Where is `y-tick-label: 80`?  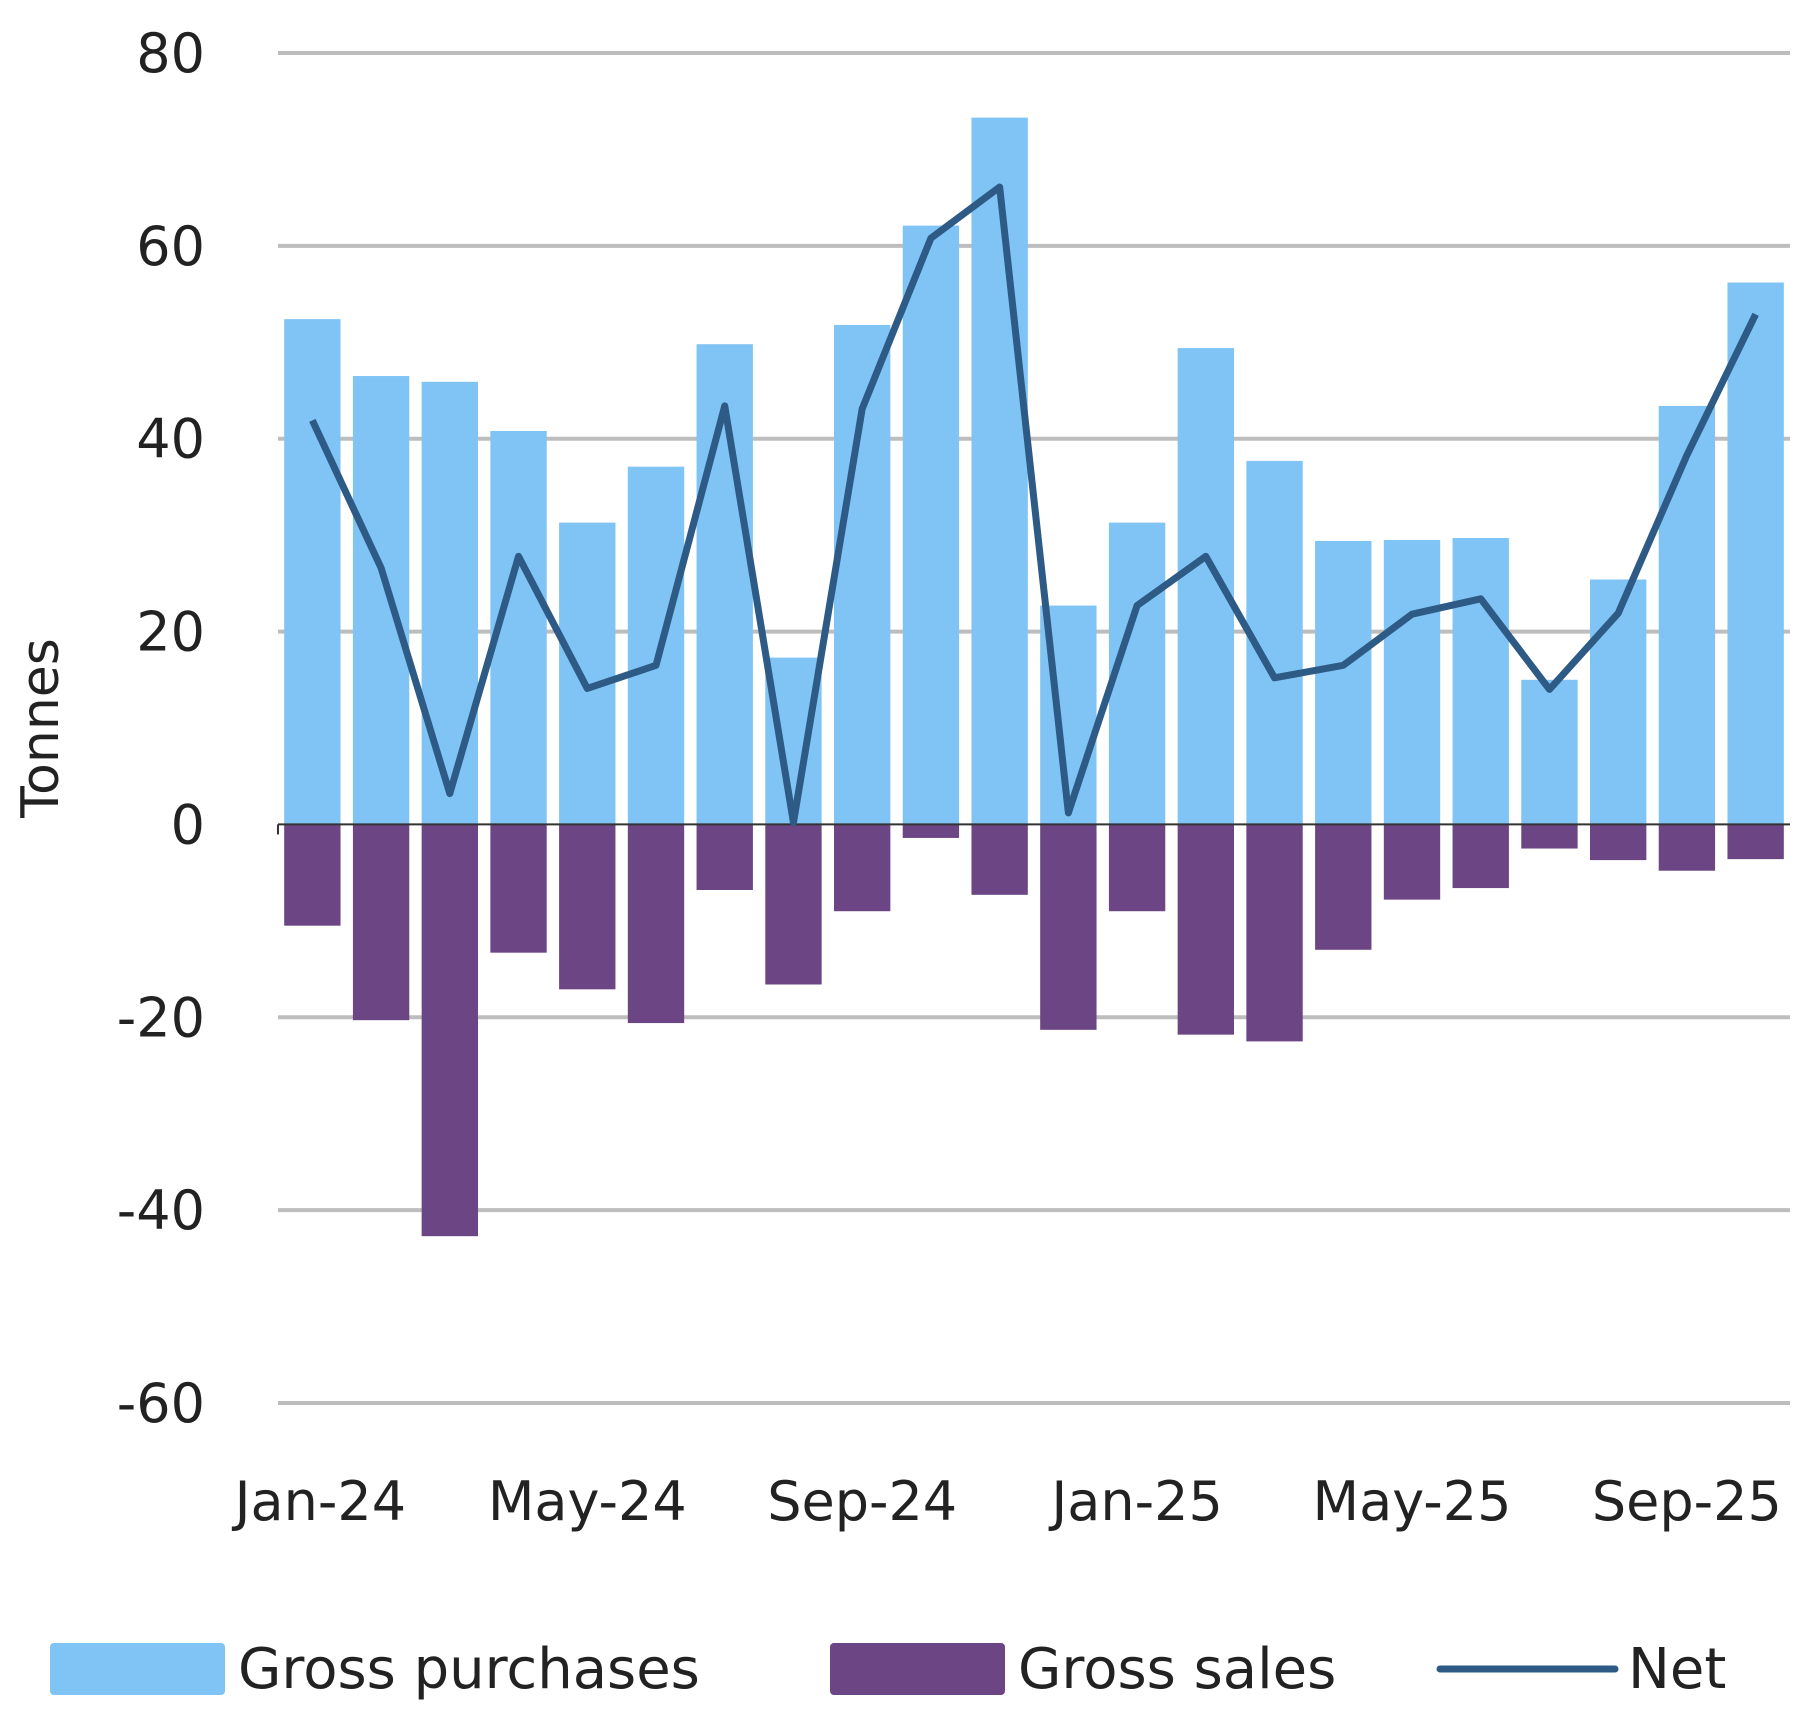 y-tick-label: 80 is located at coordinates (170, 53).